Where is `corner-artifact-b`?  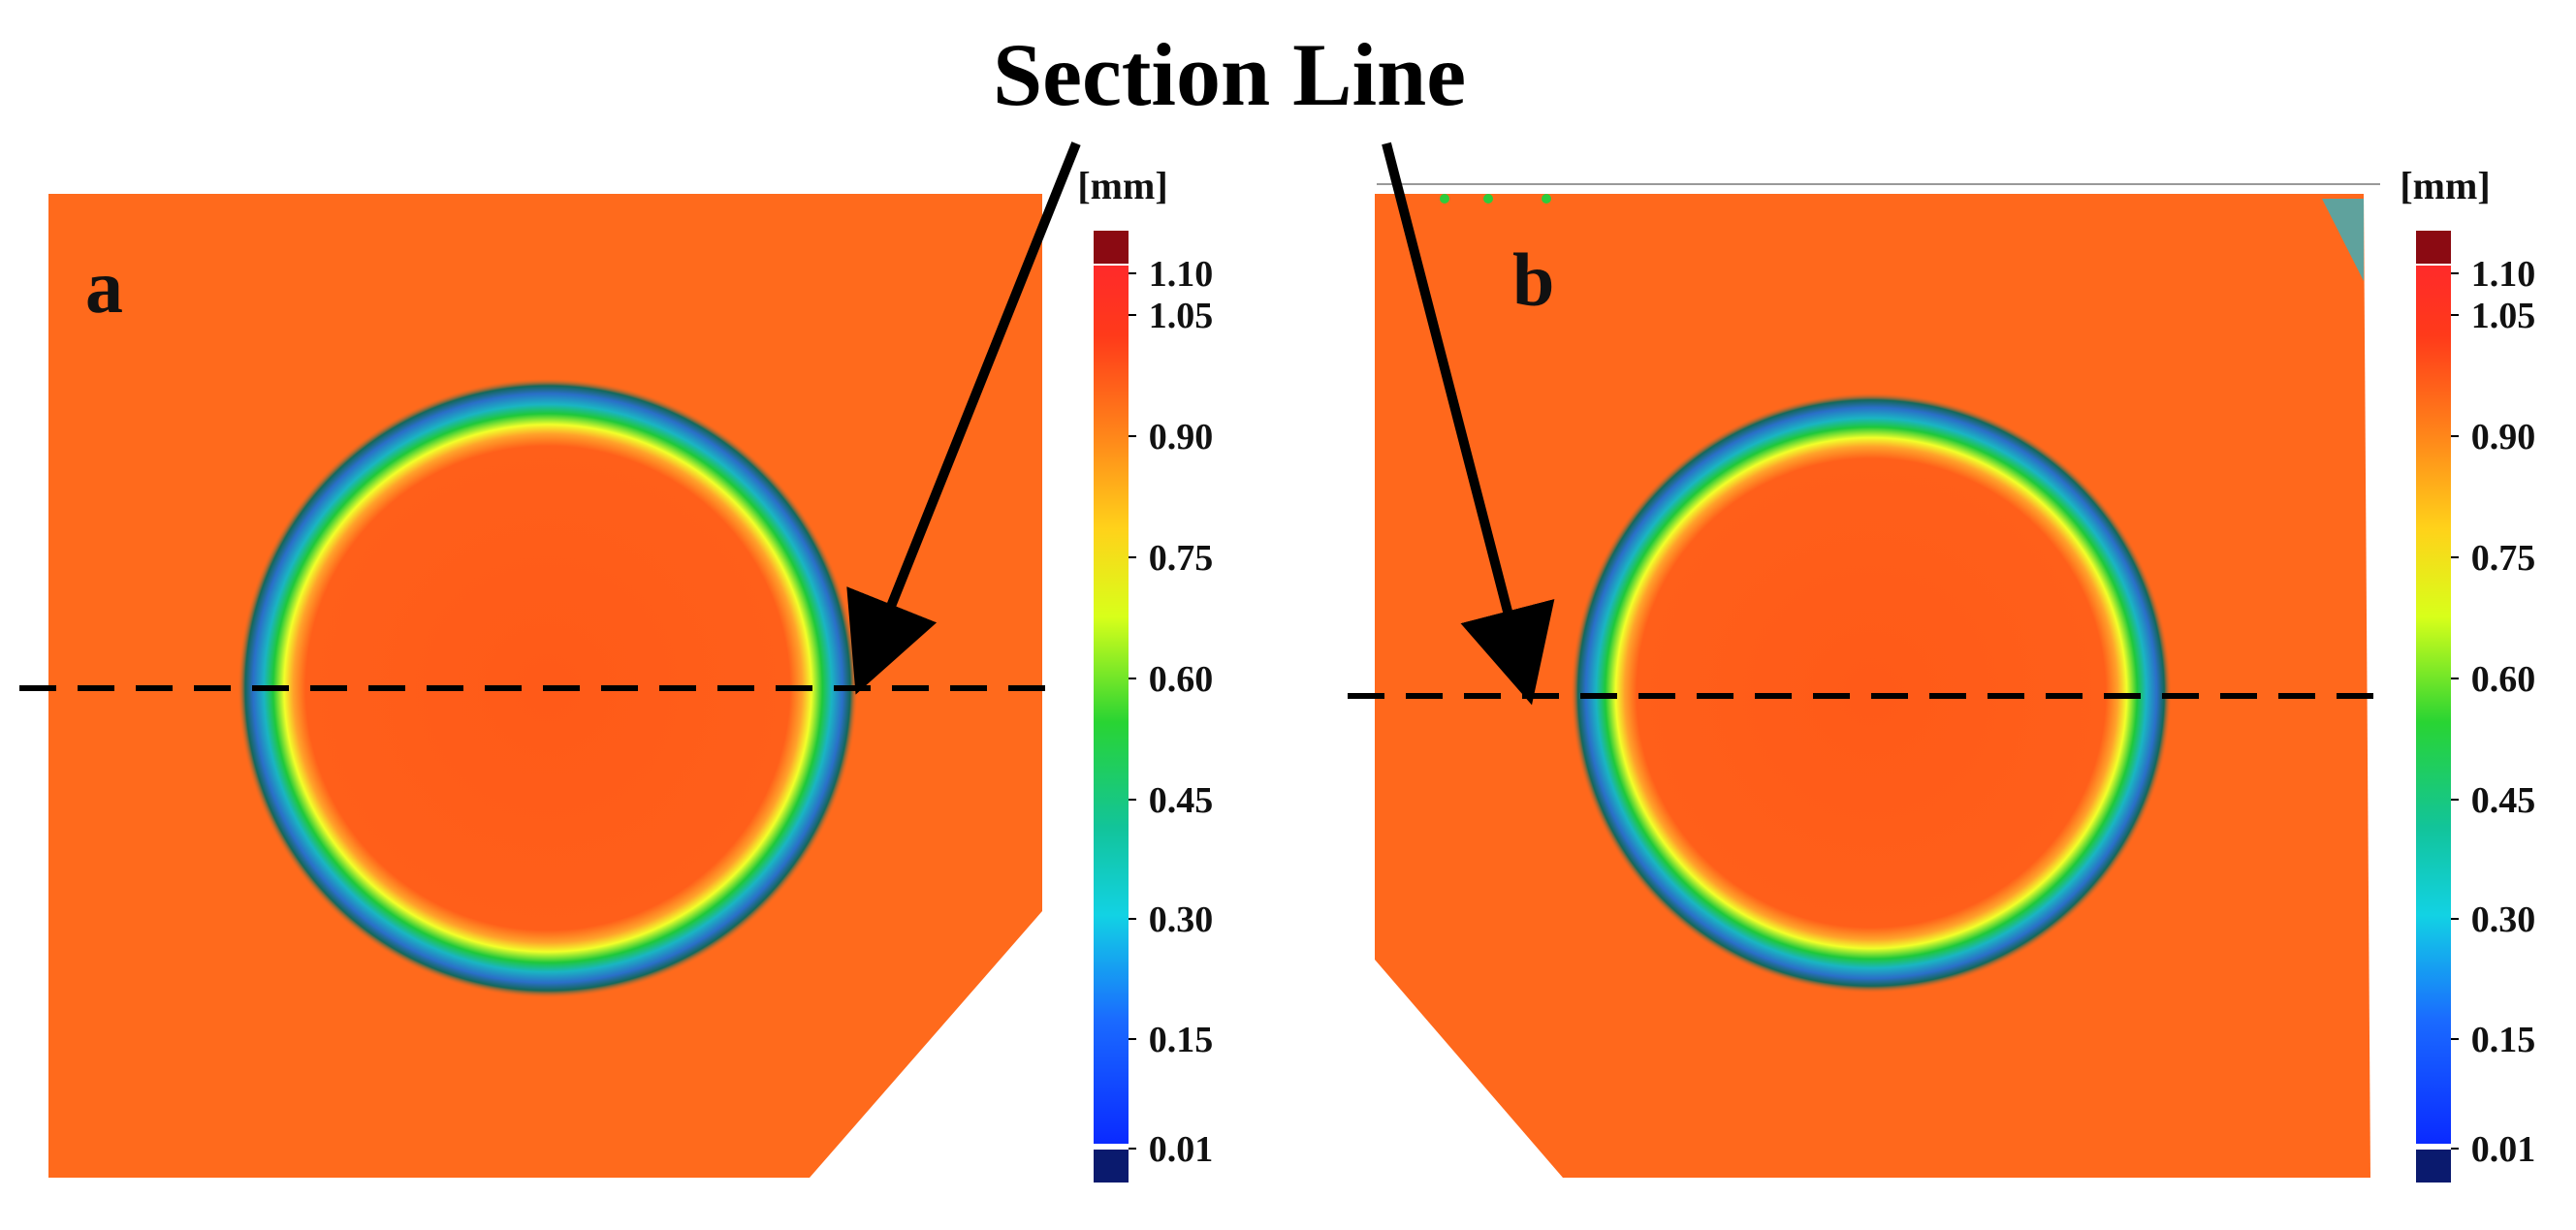
corner-artifact-b is located at coordinates (2343, 240).